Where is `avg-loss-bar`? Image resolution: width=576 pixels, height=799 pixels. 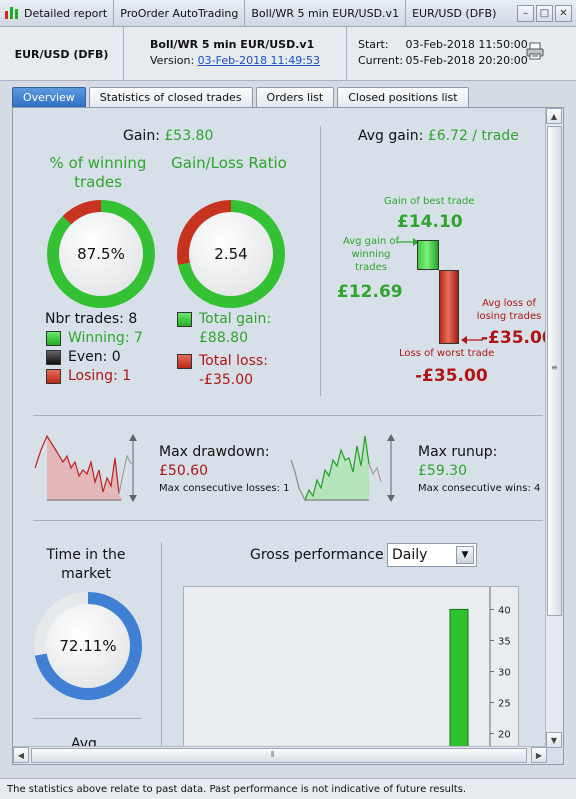
avg-loss-bar is located at coordinates (449, 307).